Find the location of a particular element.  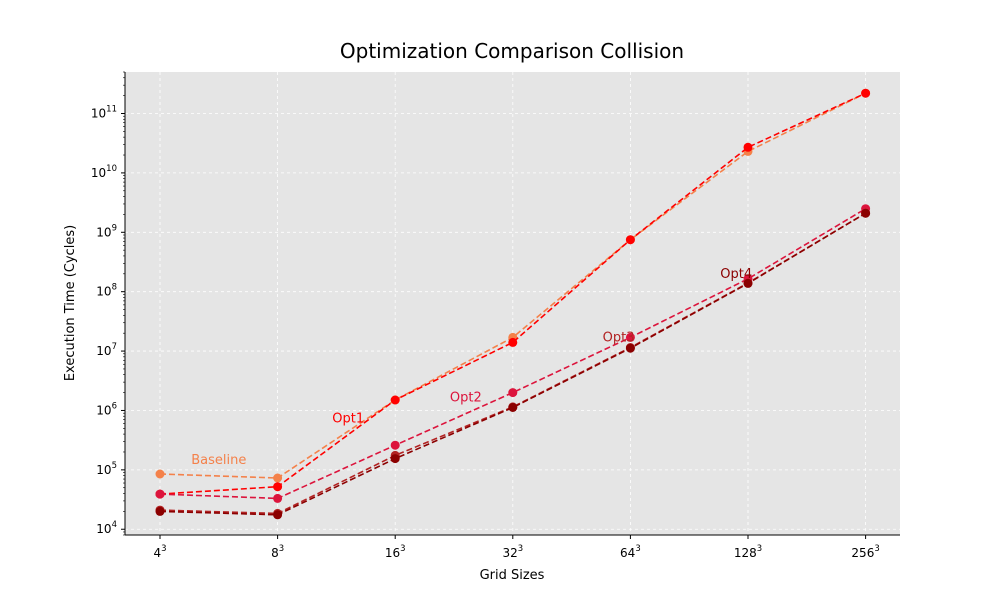

y-tick-label: 1010 is located at coordinates (104, 172).